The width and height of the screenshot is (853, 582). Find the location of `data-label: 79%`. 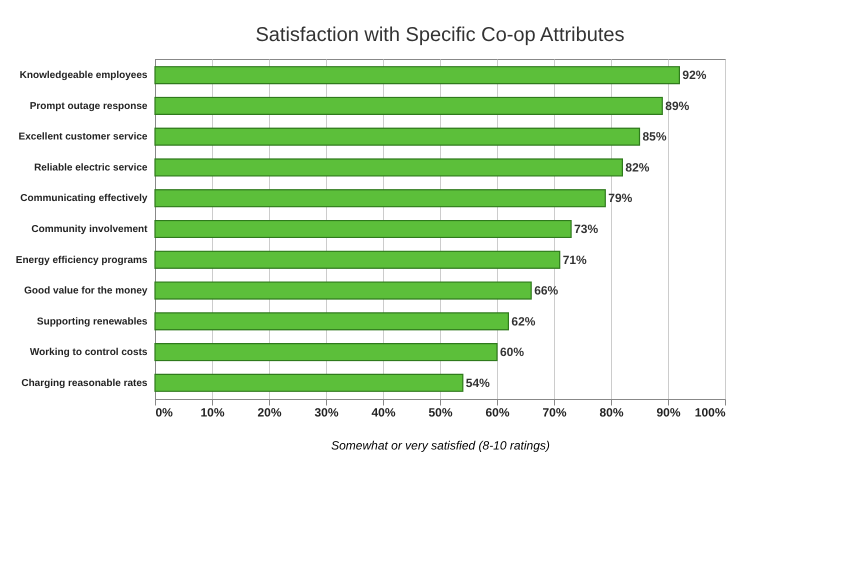

data-label: 79% is located at coordinates (620, 198).